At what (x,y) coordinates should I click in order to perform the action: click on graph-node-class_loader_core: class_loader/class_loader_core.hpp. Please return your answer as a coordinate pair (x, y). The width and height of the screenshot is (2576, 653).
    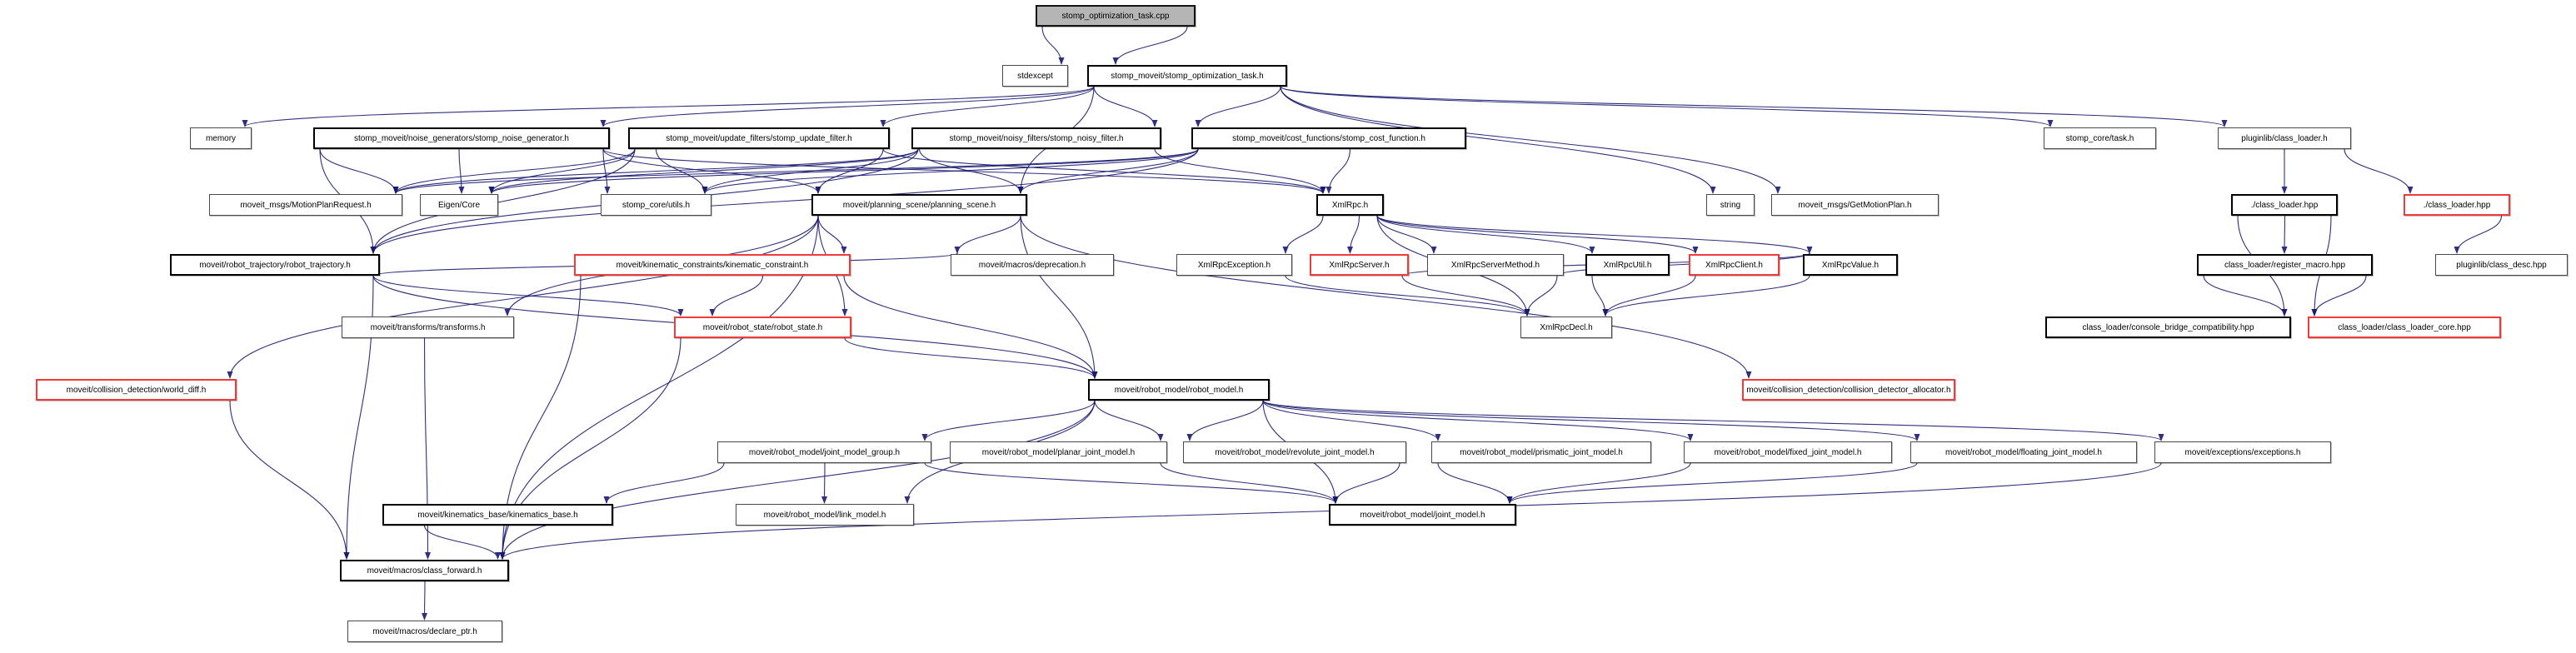
    Looking at the image, I should click on (2404, 327).